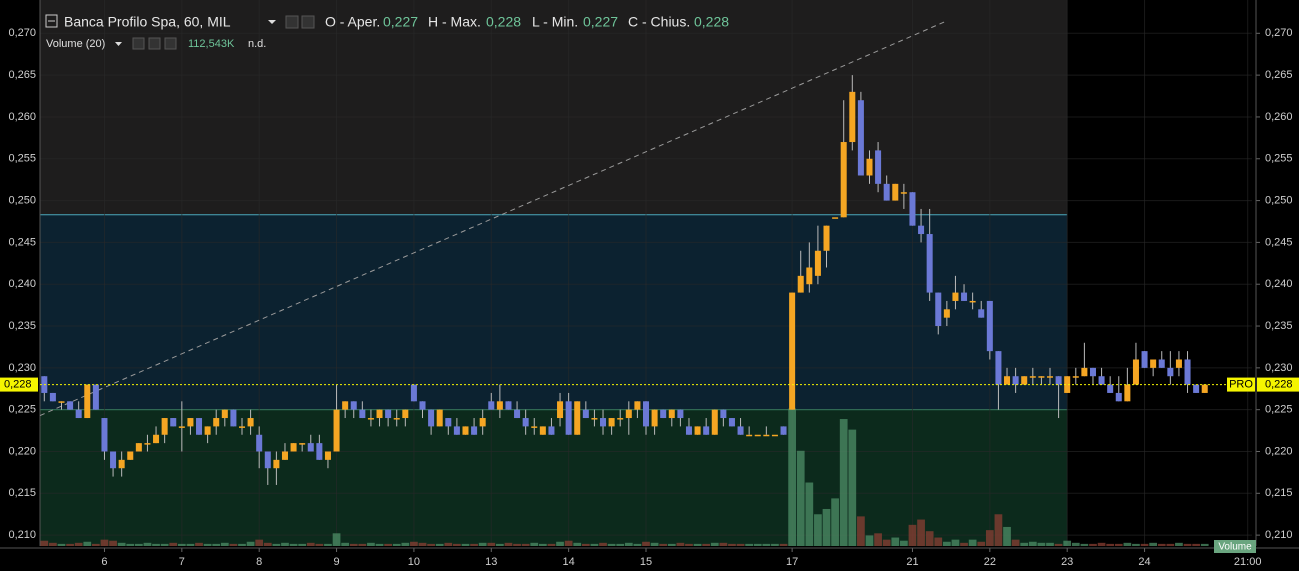 This screenshot has width=1299, height=571. What do you see at coordinates (569, 562) in the screenshot?
I see `x-tick-label: 14` at bounding box center [569, 562].